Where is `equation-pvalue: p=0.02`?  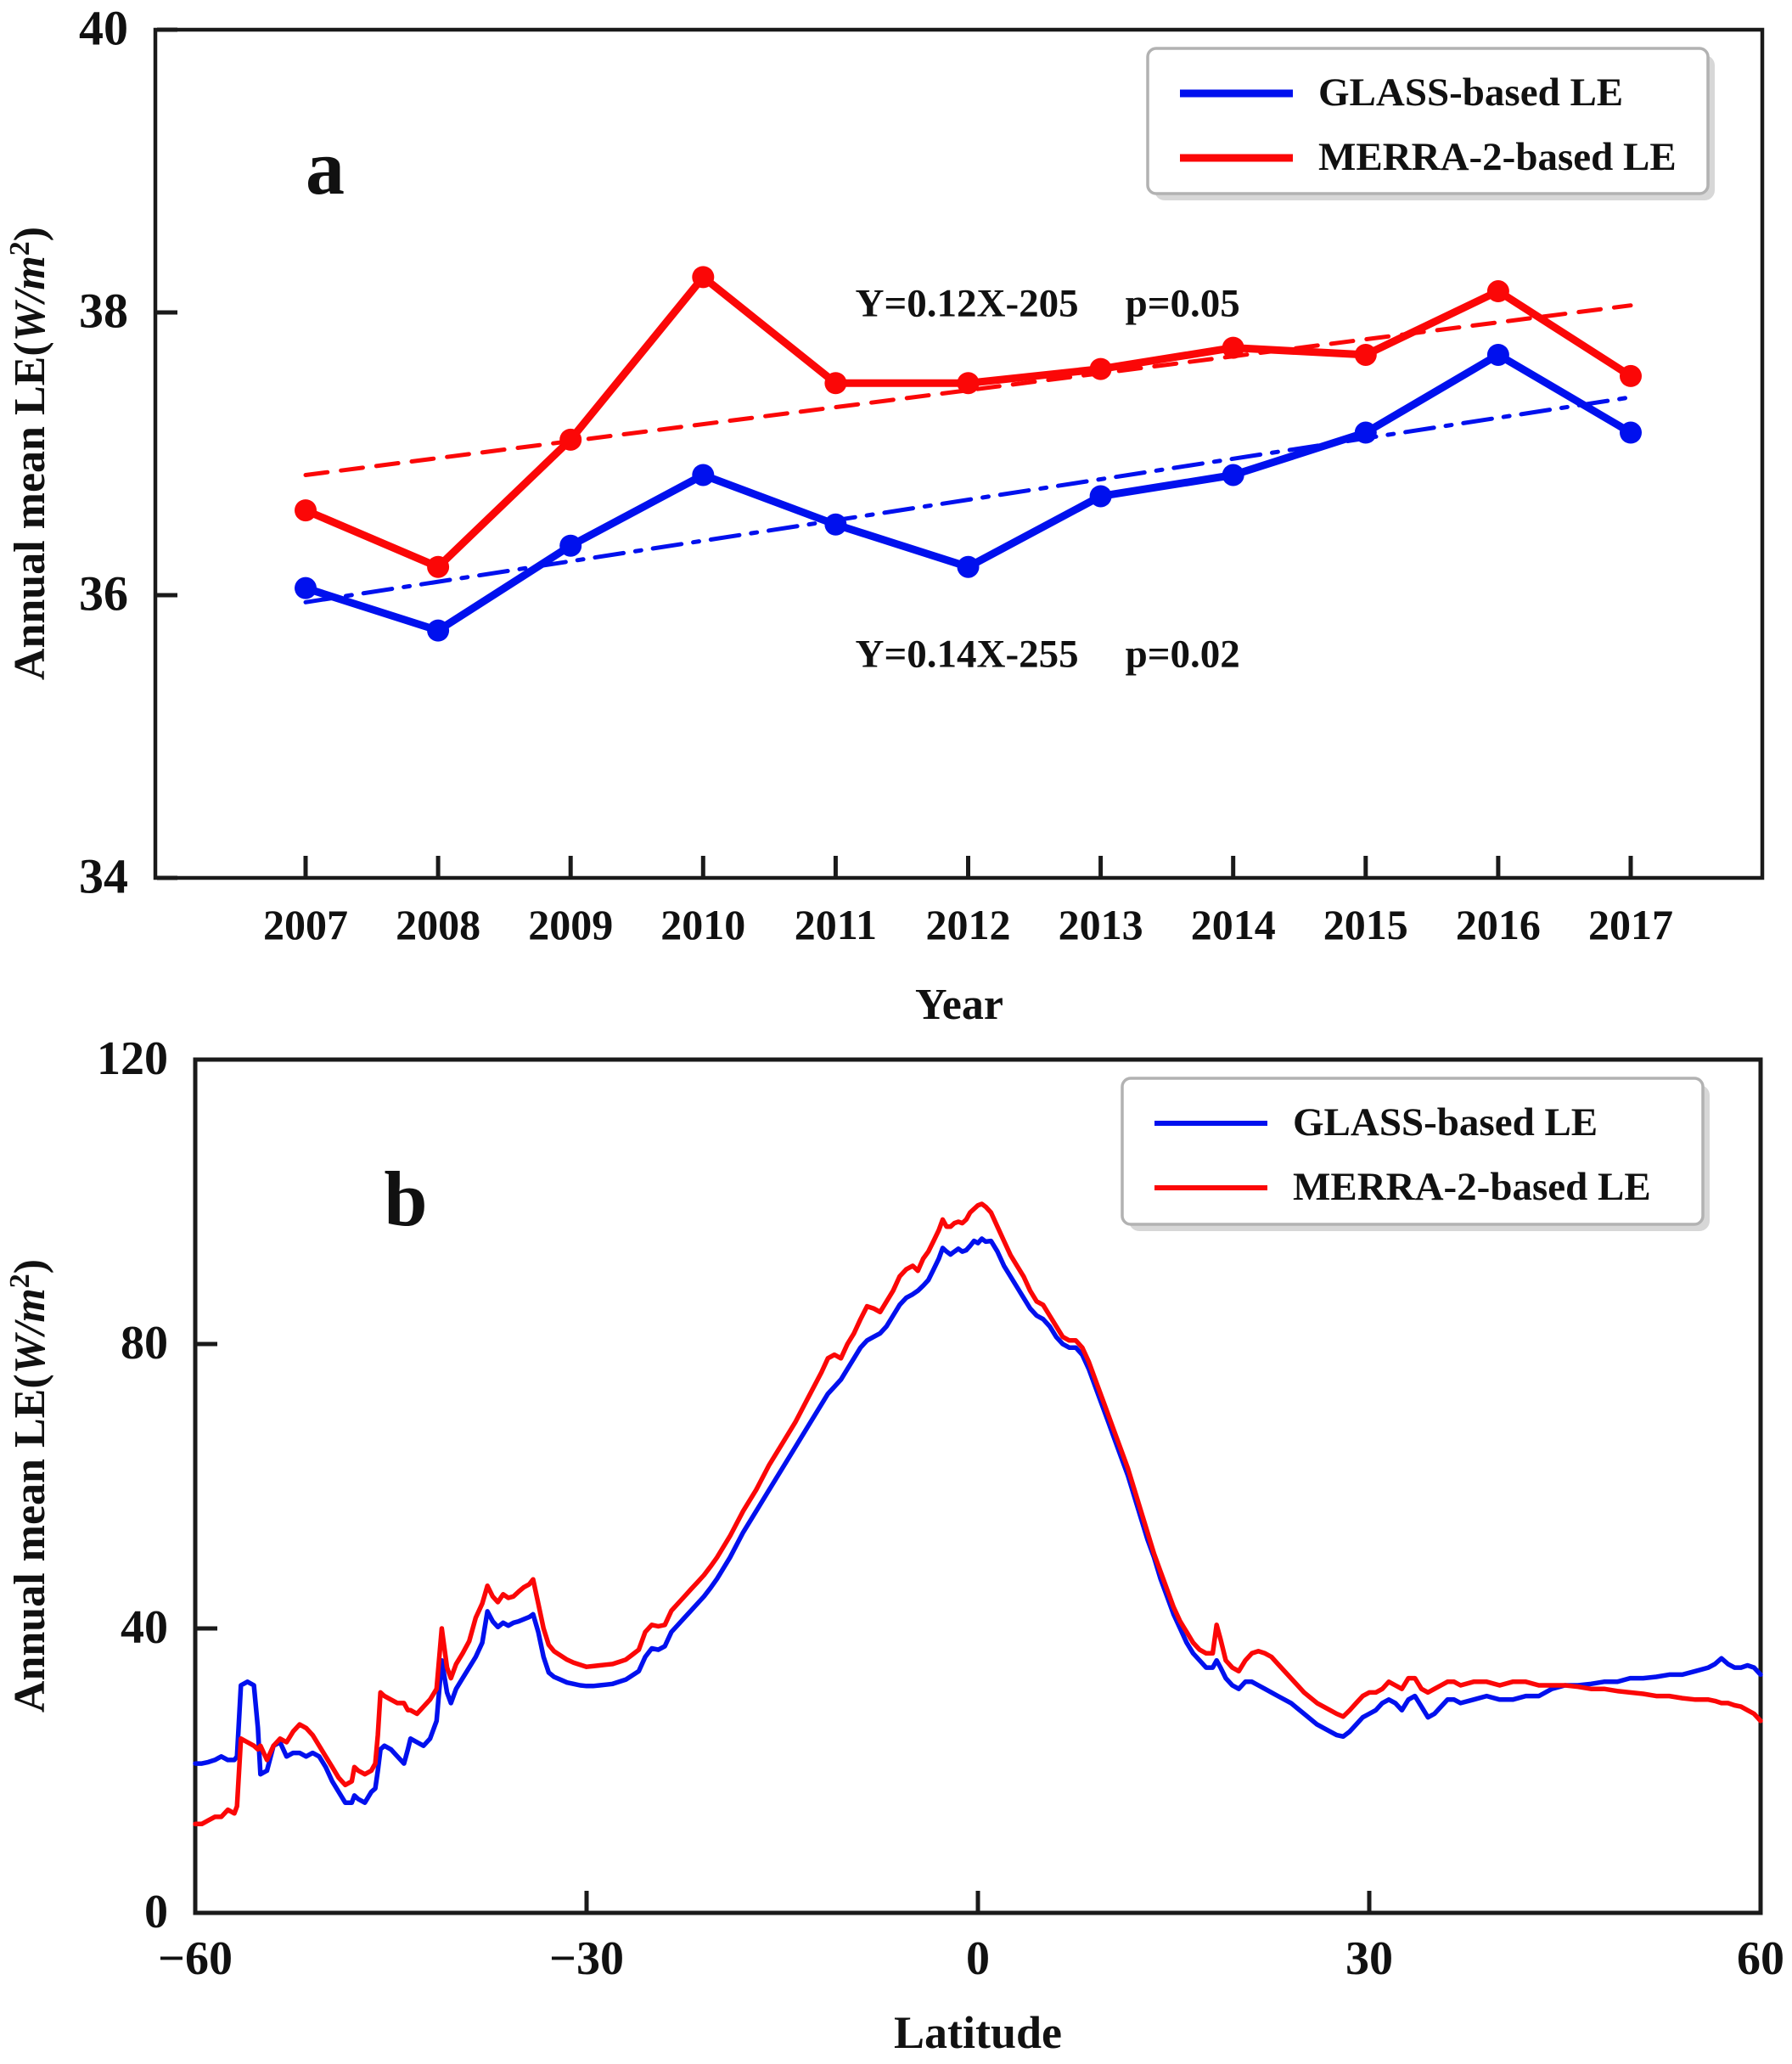 equation-pvalue: p=0.02 is located at coordinates (1183, 654).